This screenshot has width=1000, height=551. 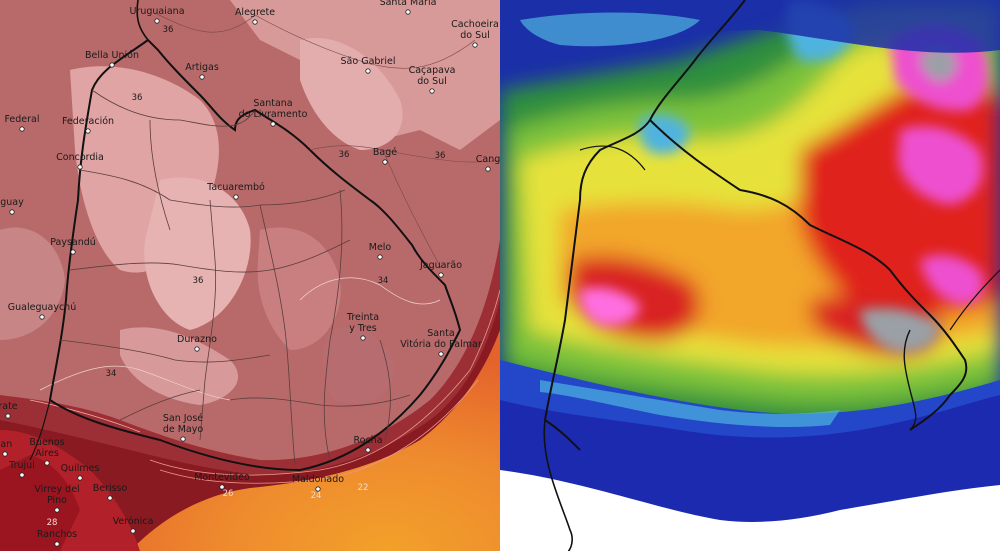 What do you see at coordinates (380, 247) in the screenshot?
I see `city-label: Melo` at bounding box center [380, 247].